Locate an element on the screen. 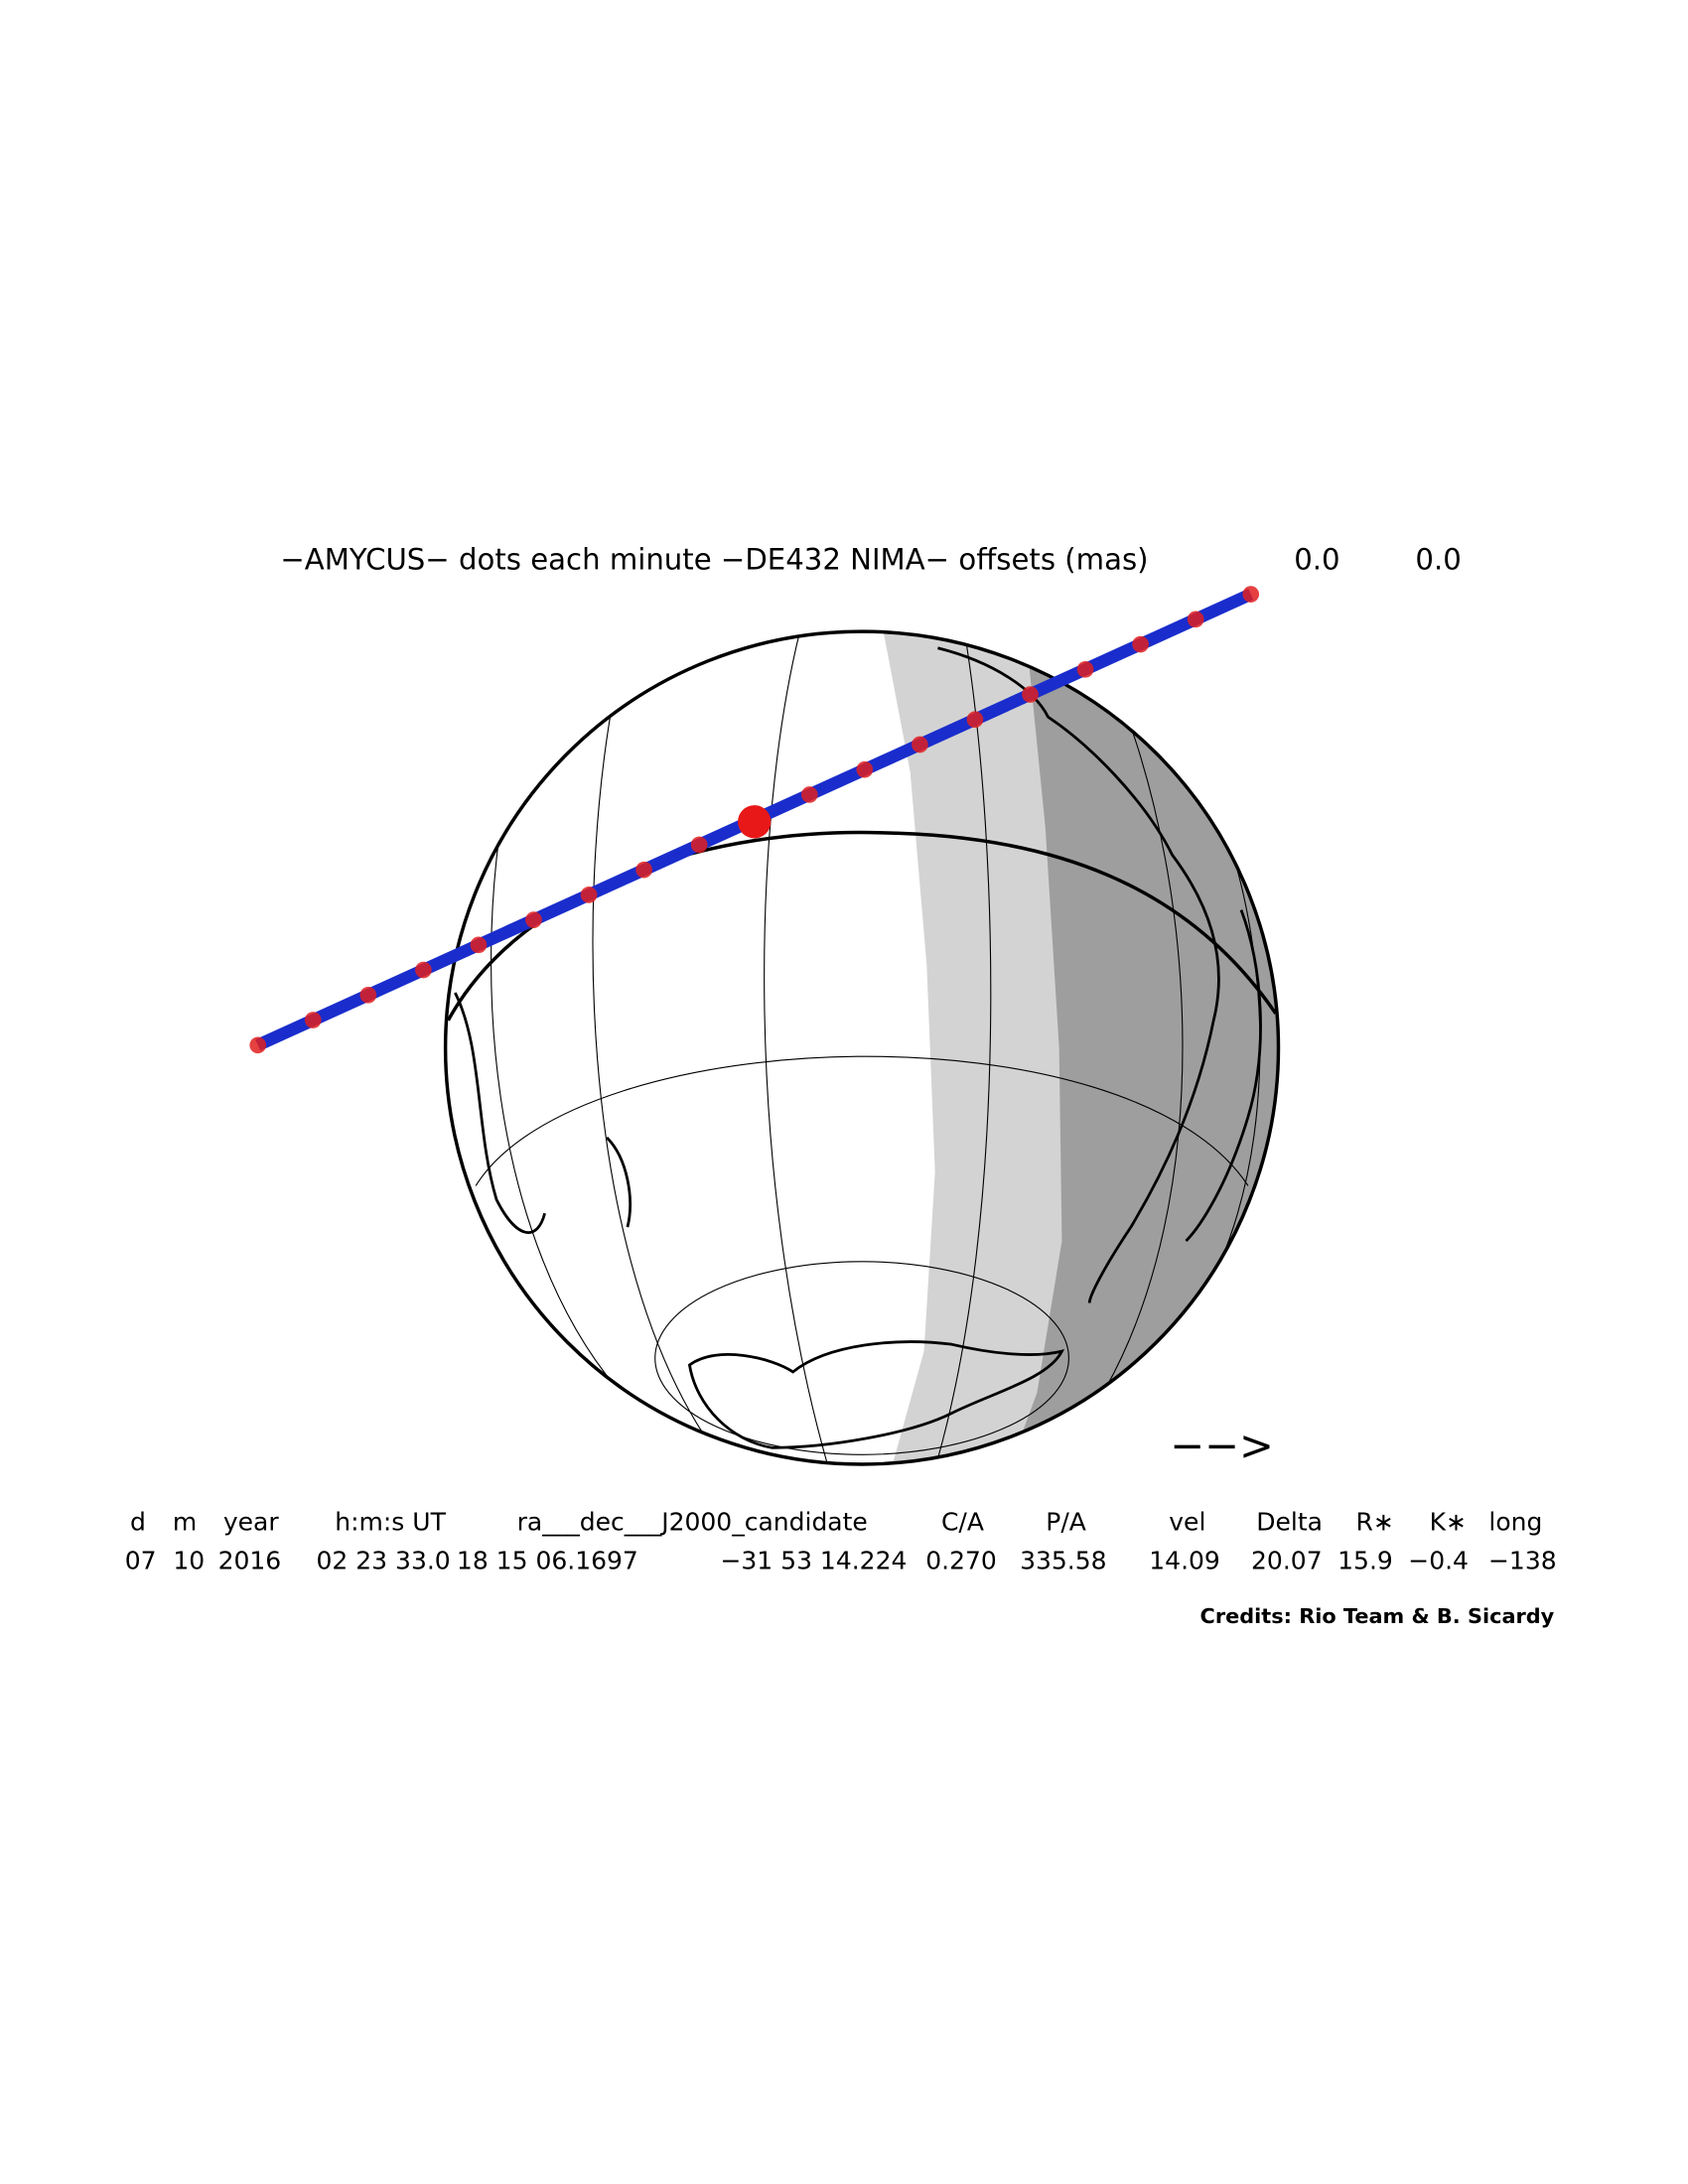  column-value: 0.270 is located at coordinates (961, 1561).